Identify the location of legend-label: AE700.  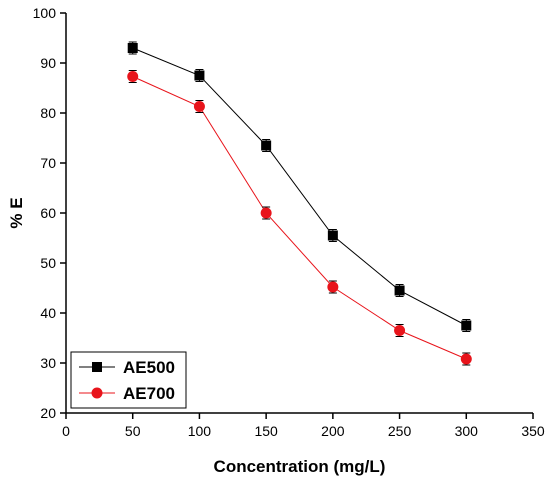
(149, 393).